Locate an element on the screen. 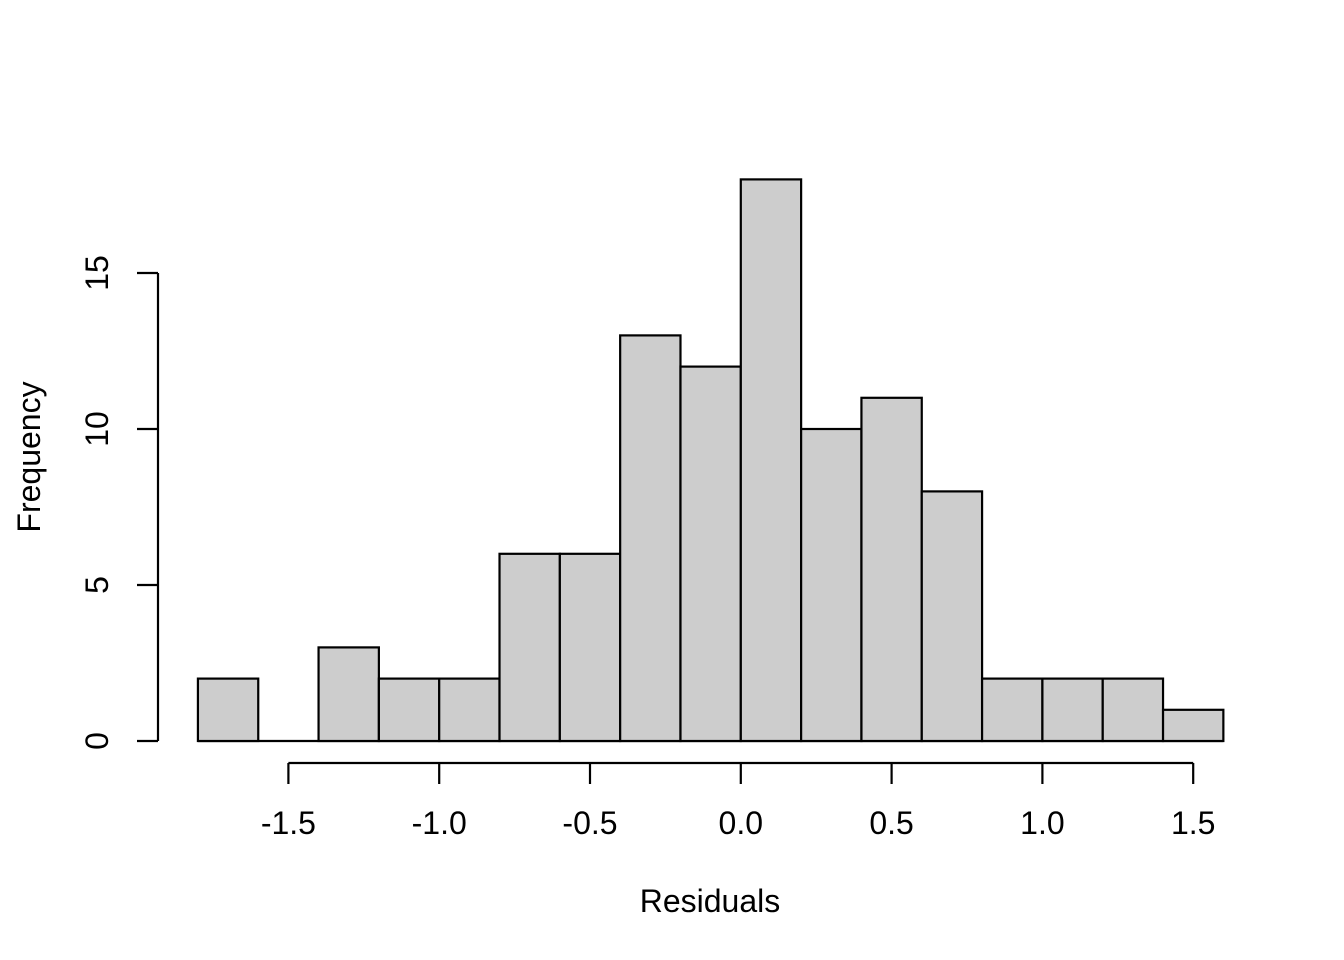  y-tick-label: 0 is located at coordinates (97, 741).